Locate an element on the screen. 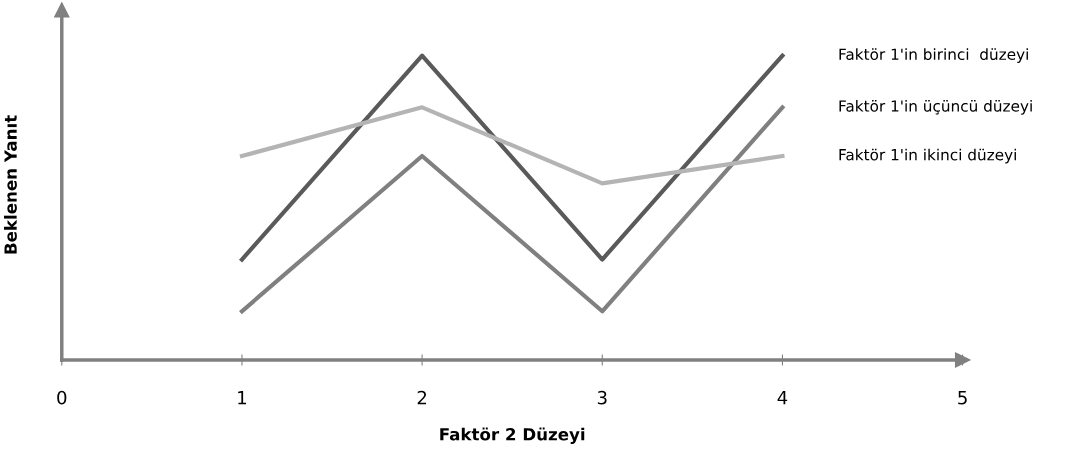 This screenshot has height=473, width=1084. x-tick-label: 1 is located at coordinates (242, 398).